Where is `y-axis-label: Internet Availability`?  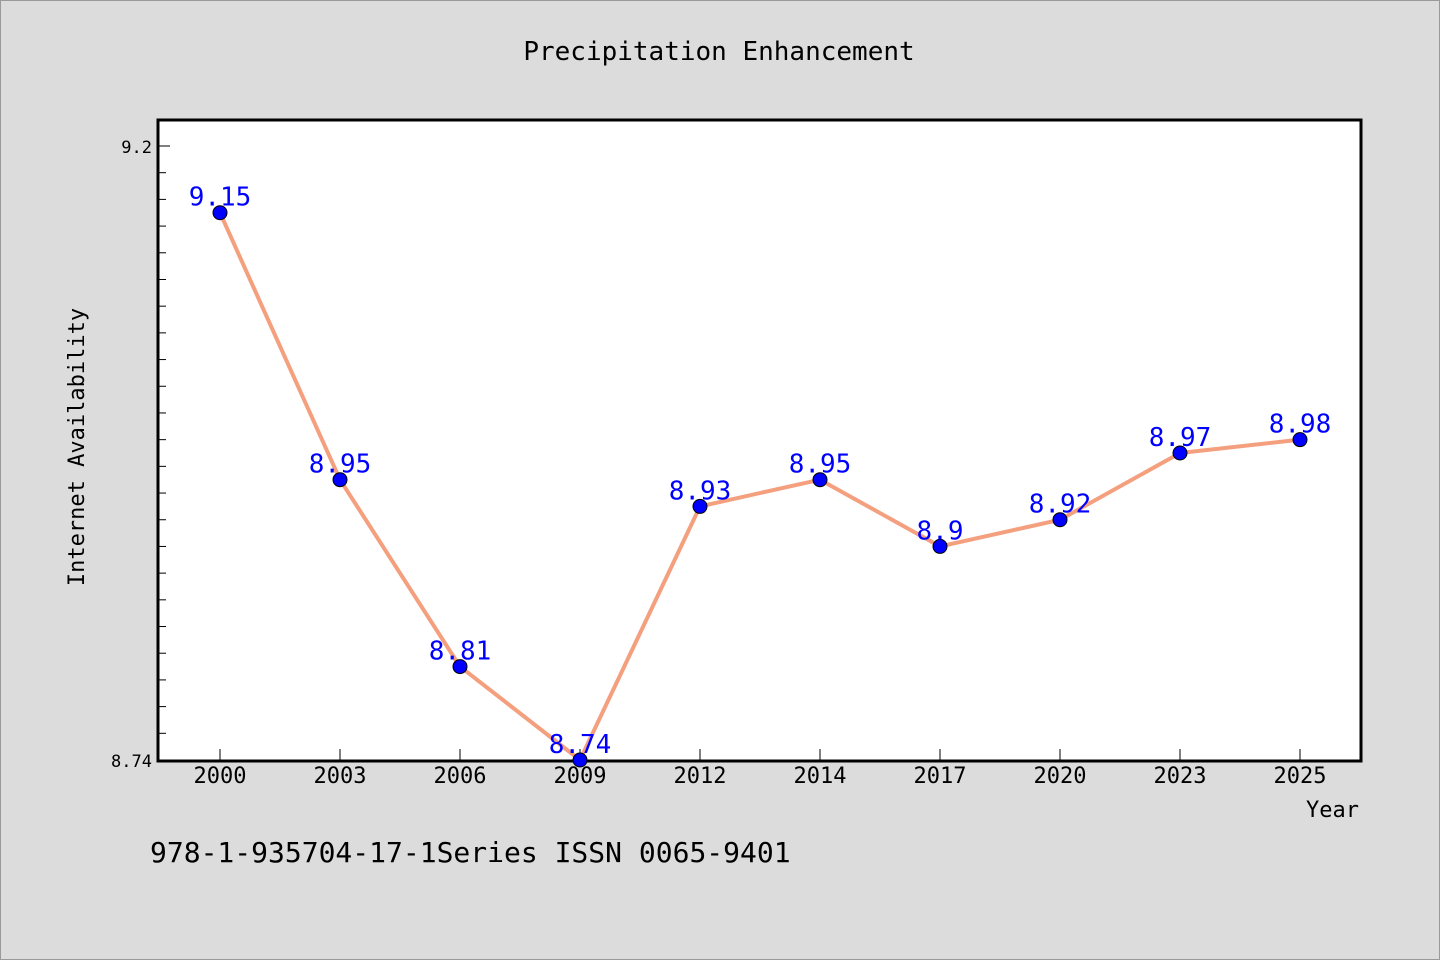 y-axis-label: Internet Availability is located at coordinates (77, 447).